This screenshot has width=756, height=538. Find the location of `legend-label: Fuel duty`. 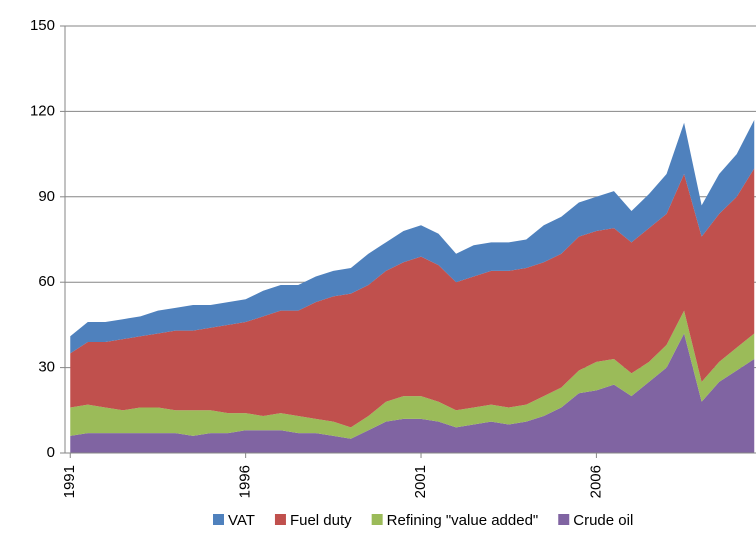

legend-label: Fuel duty is located at coordinates (321, 520).